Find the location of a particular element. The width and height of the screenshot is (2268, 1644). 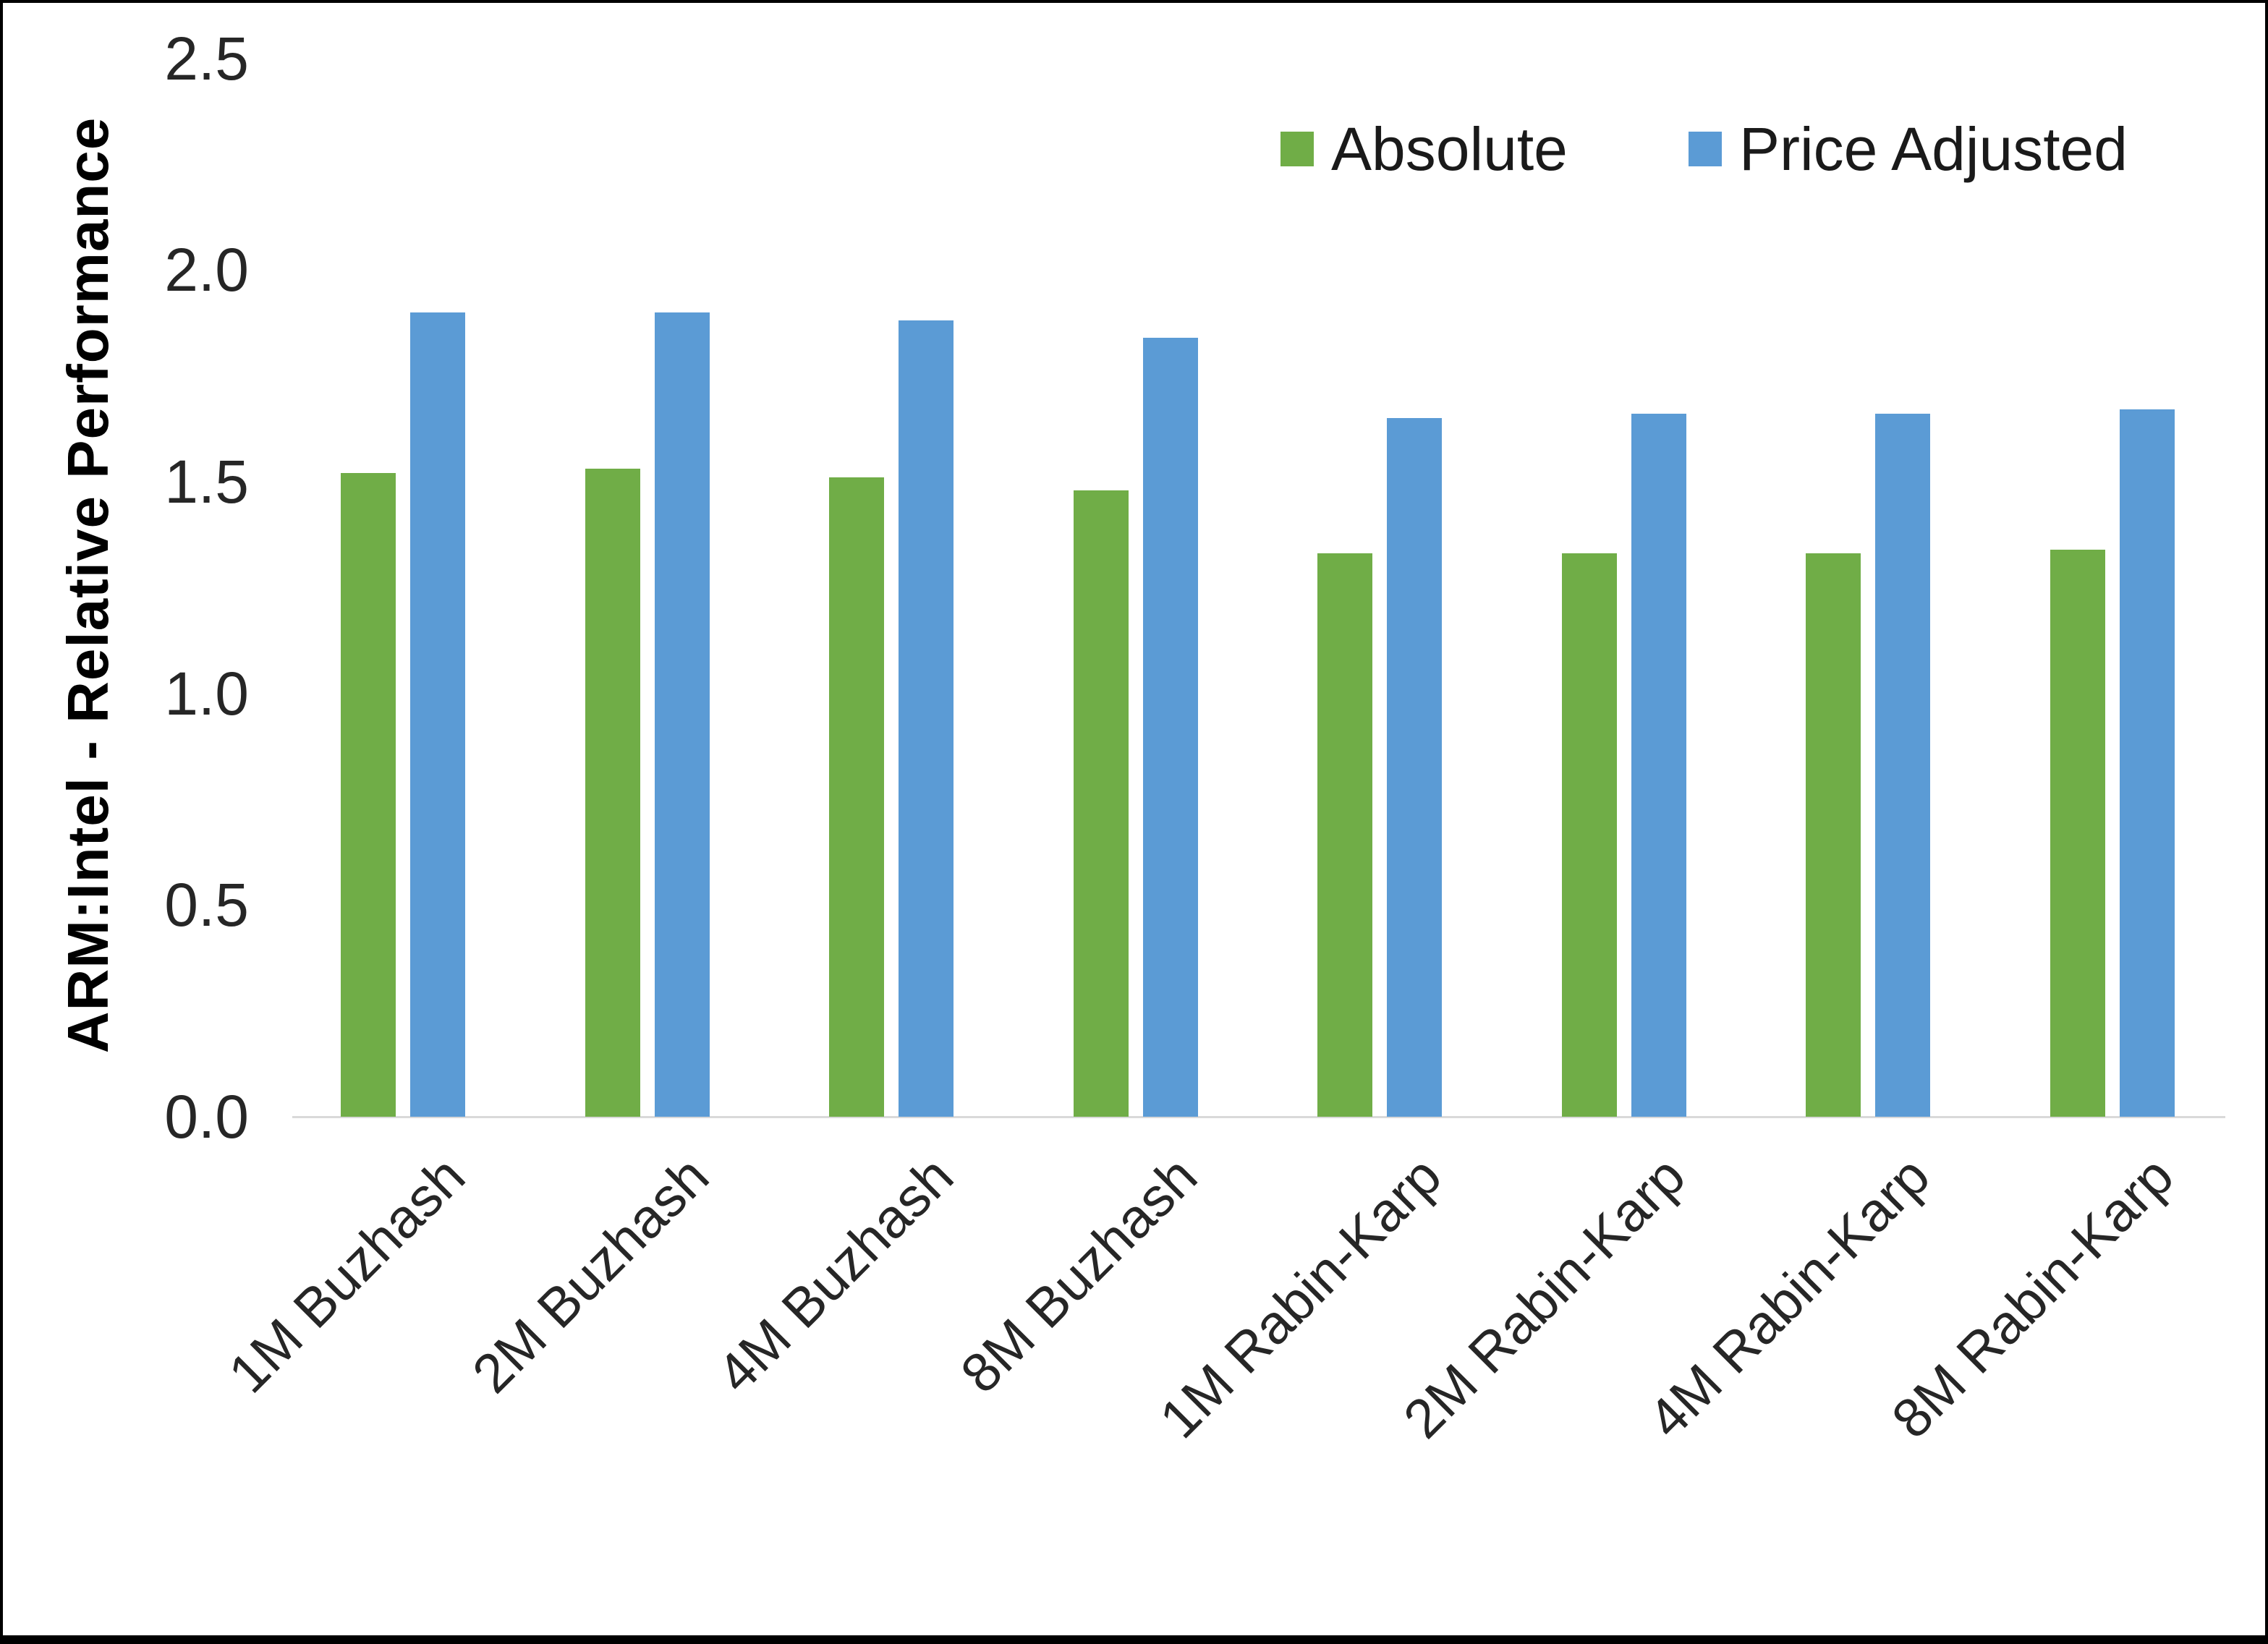

y-tick-label: 0.5 is located at coordinates (206, 905).